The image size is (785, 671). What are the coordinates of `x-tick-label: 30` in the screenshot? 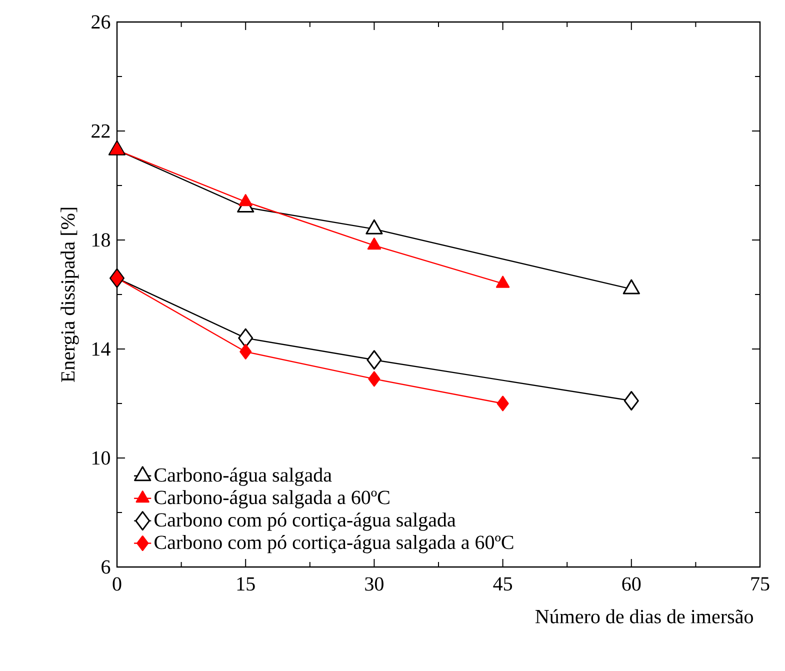 It's located at (374, 584).